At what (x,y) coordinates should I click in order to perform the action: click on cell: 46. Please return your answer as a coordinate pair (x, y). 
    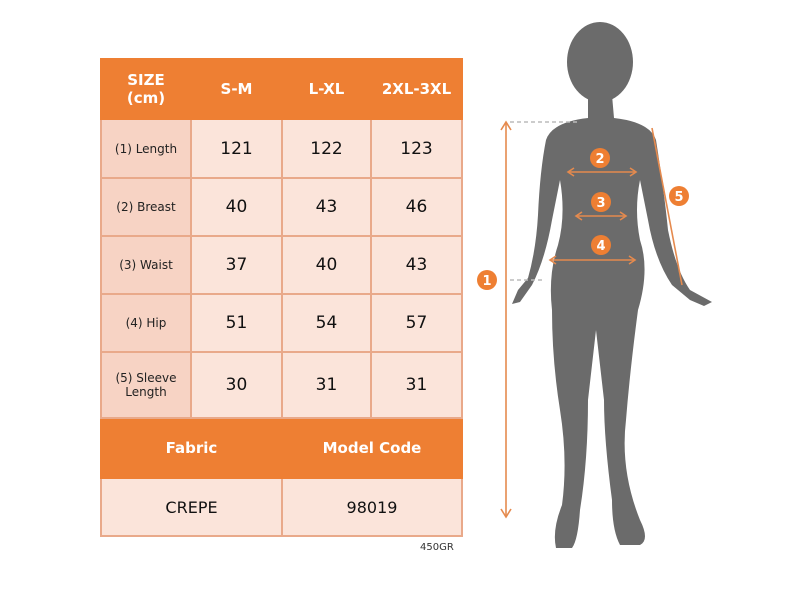
    Looking at the image, I should click on (416, 207).